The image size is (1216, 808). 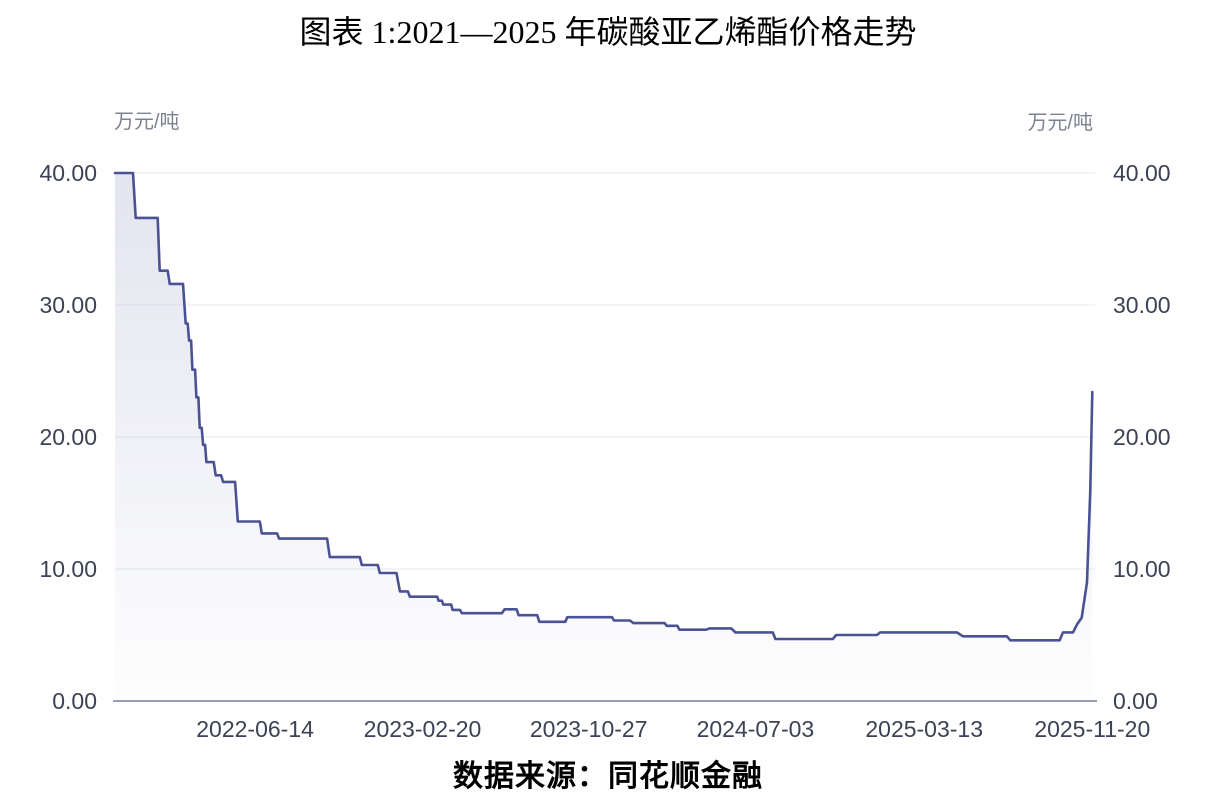 What do you see at coordinates (68, 305) in the screenshot?
I see `y-tick-label-left: 30.00` at bounding box center [68, 305].